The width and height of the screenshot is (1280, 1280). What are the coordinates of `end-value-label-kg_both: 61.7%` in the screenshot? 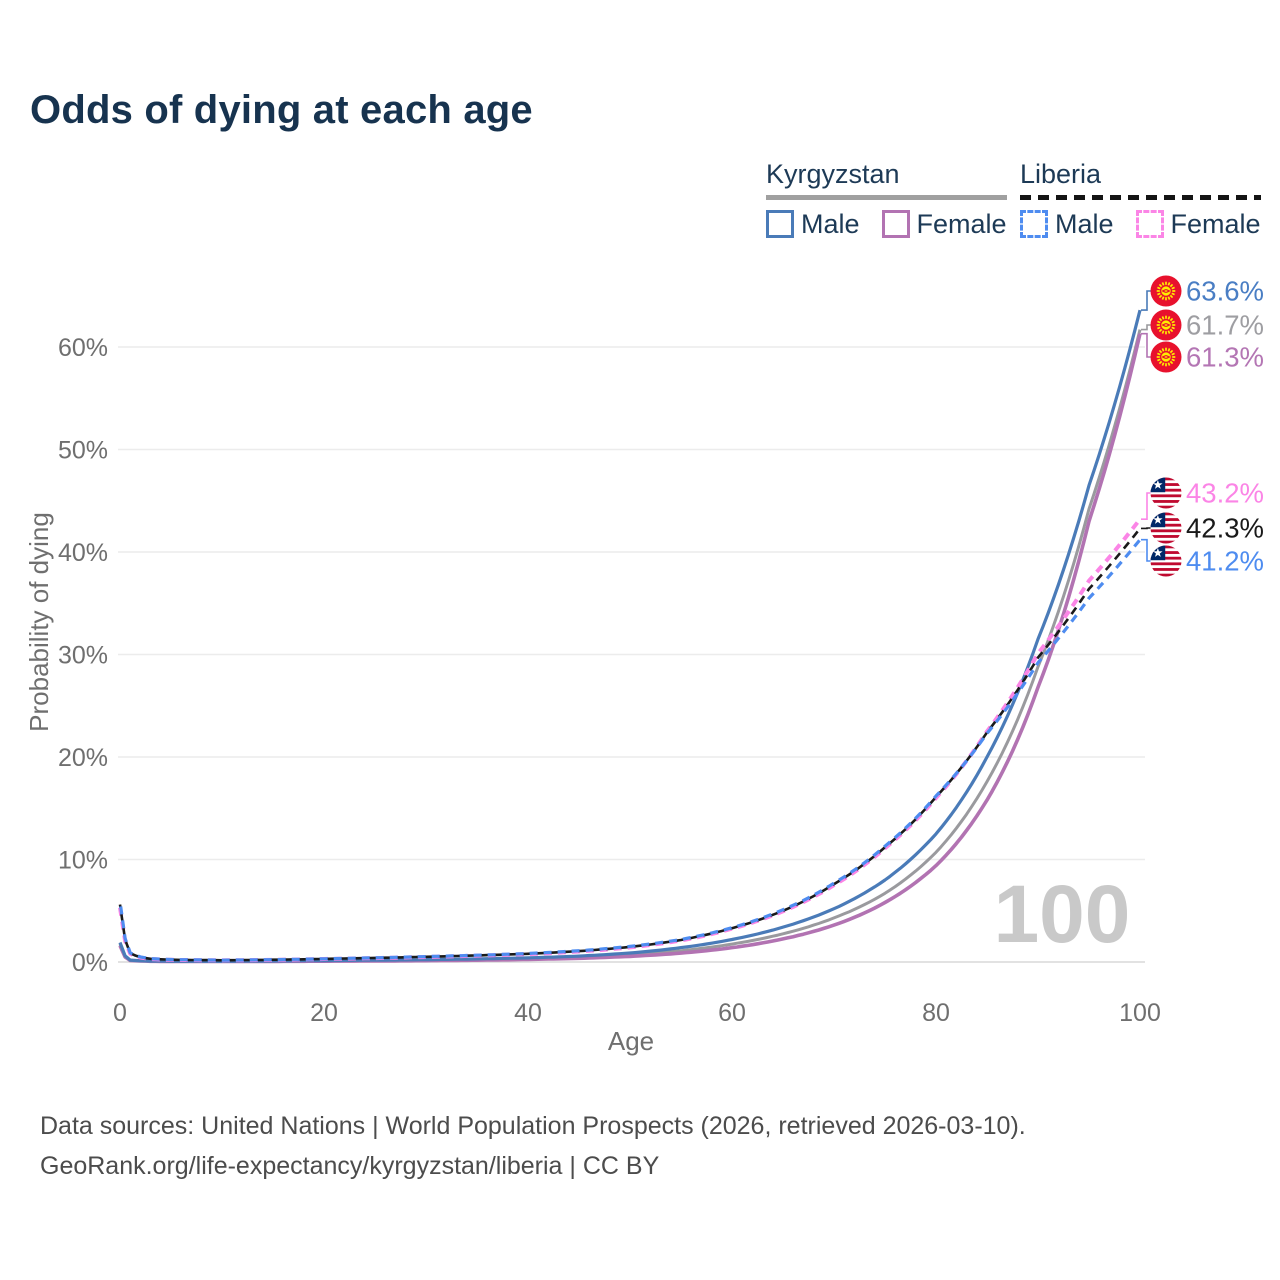 It's located at (1225, 325).